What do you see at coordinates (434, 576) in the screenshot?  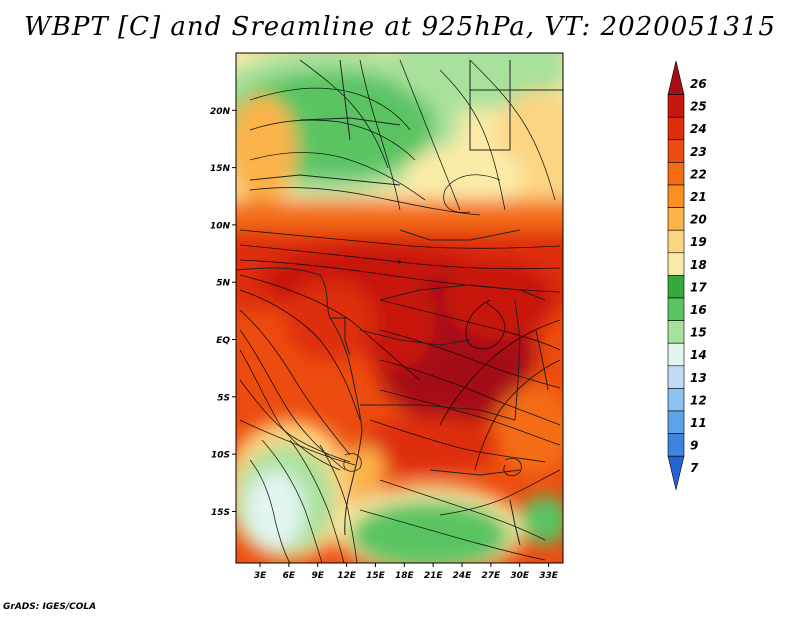 I see `lon-tick-label: 21E` at bounding box center [434, 576].